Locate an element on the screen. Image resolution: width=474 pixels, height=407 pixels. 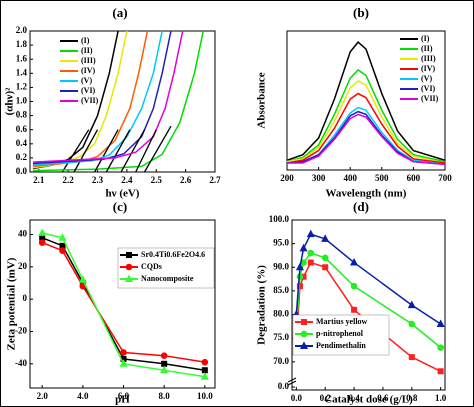
x-tick-label: 4.0 is located at coordinates (83, 396).